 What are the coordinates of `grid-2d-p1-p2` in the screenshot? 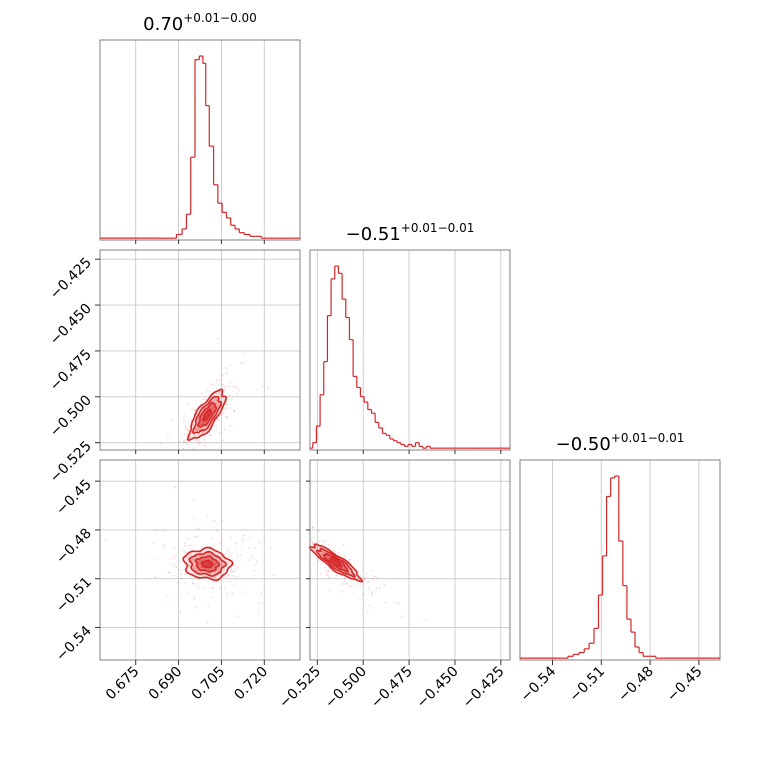 It's located at (410, 560).